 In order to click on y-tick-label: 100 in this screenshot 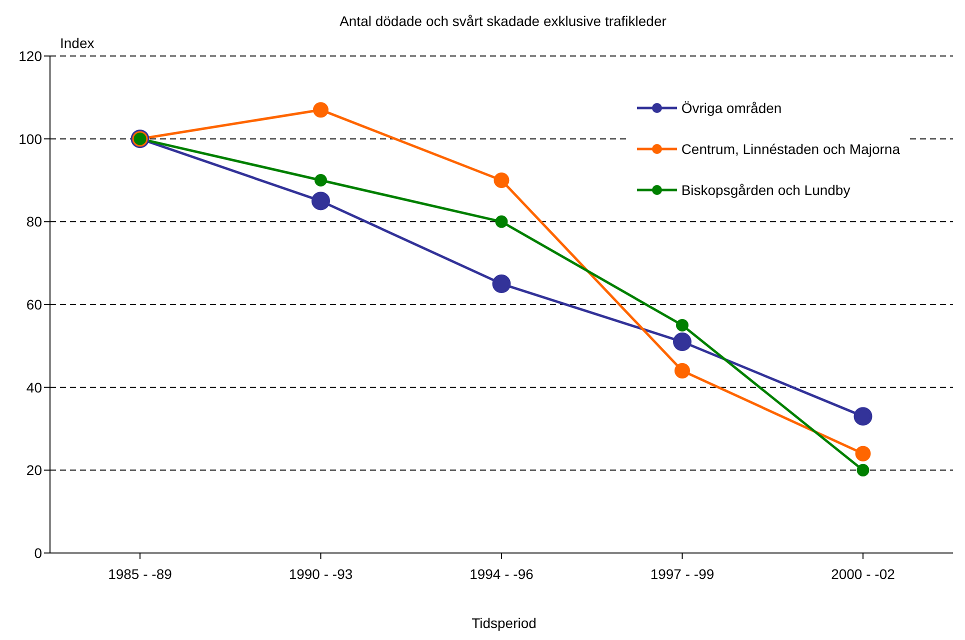, I will do `click(30, 138)`.